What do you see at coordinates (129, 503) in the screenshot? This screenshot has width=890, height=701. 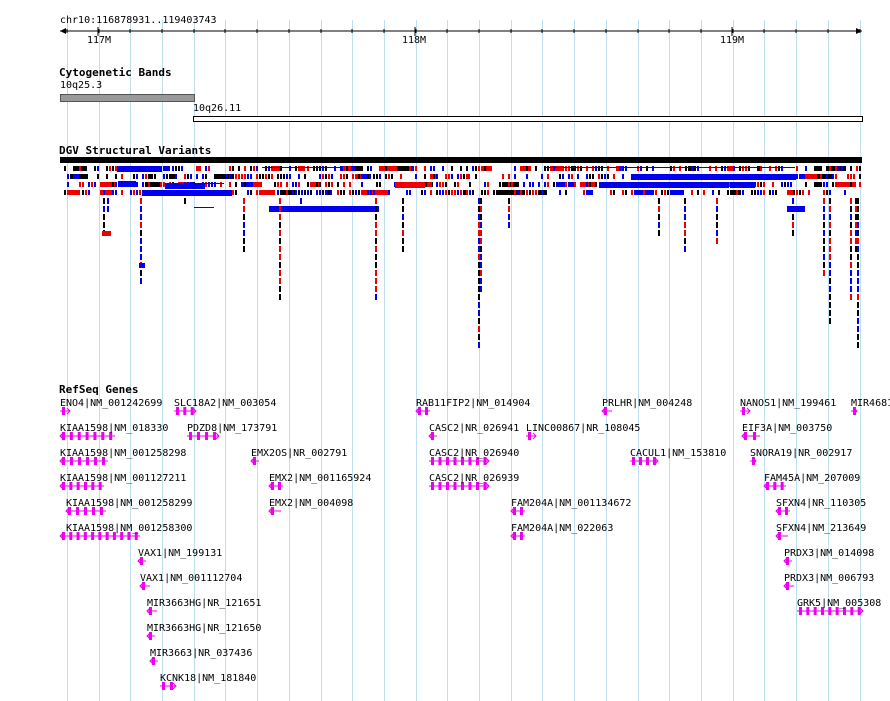 I see `gene-label: KIAA1598|NM_001258299` at bounding box center [129, 503].